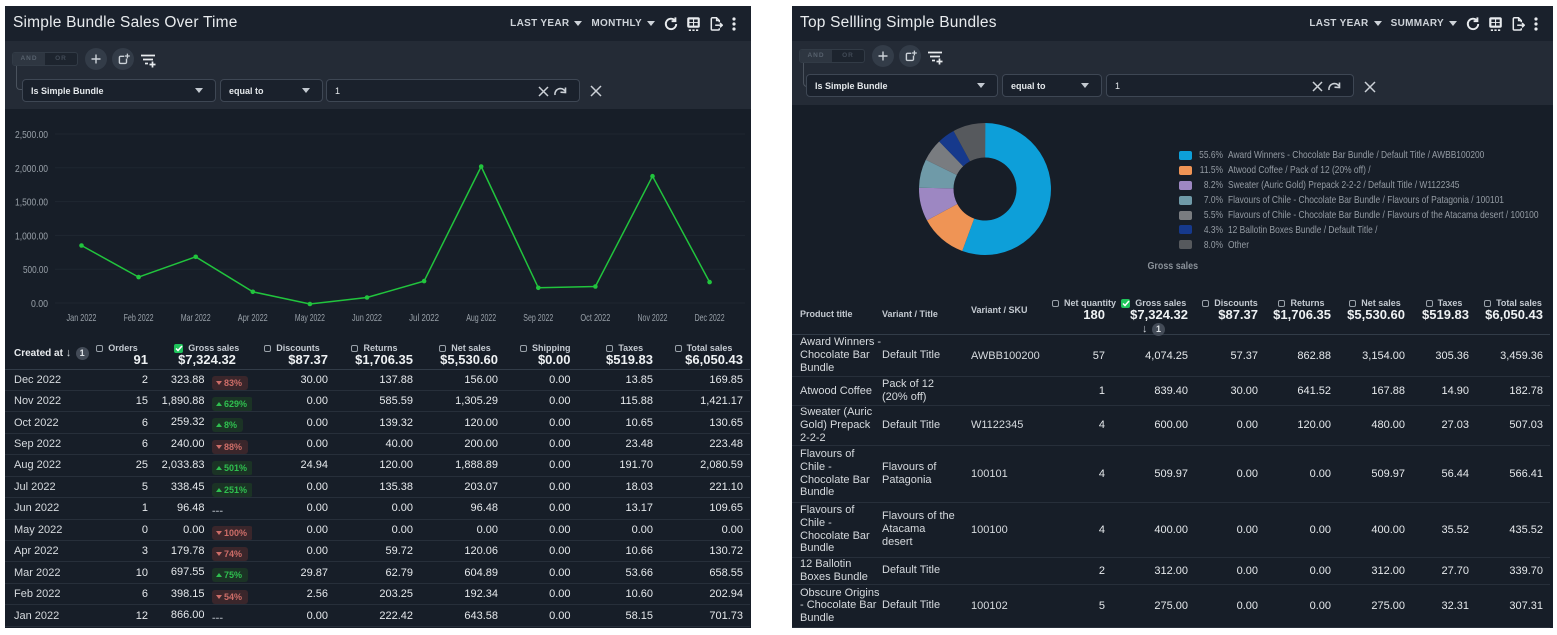 The image size is (1557, 635). What do you see at coordinates (367, 318) in the screenshot?
I see `svg-text: Jun 2022` at bounding box center [367, 318].